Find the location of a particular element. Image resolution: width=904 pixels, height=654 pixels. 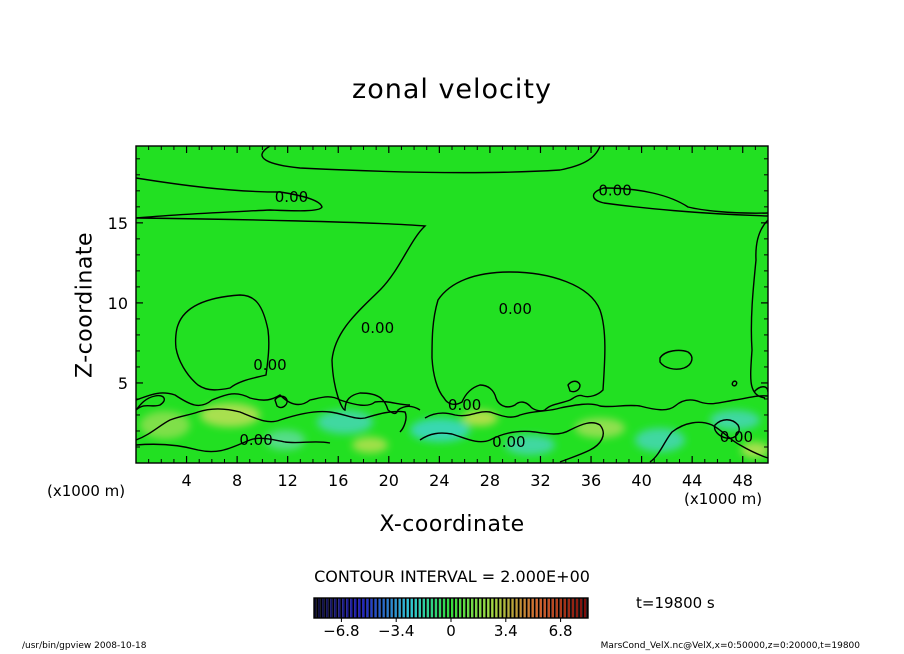

x-unit-label-right: (x1000 m) is located at coordinates (723, 499).